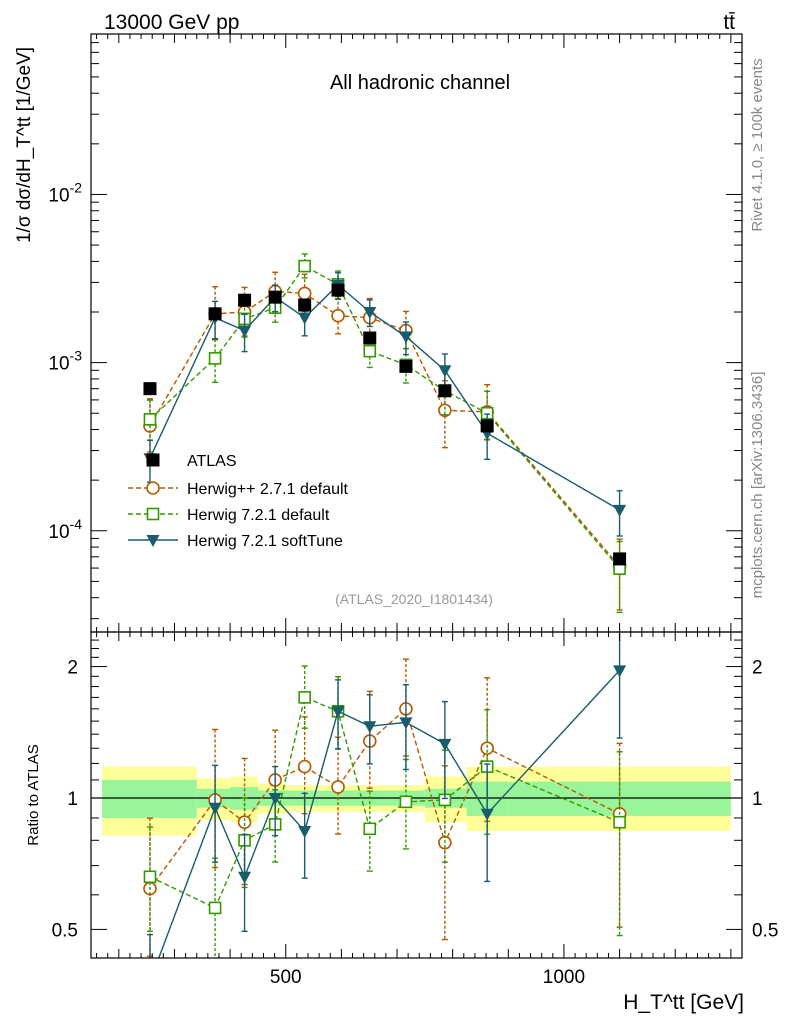 The width and height of the screenshot is (786, 1024). I want to click on legend-marker-atlas, so click(153, 460).